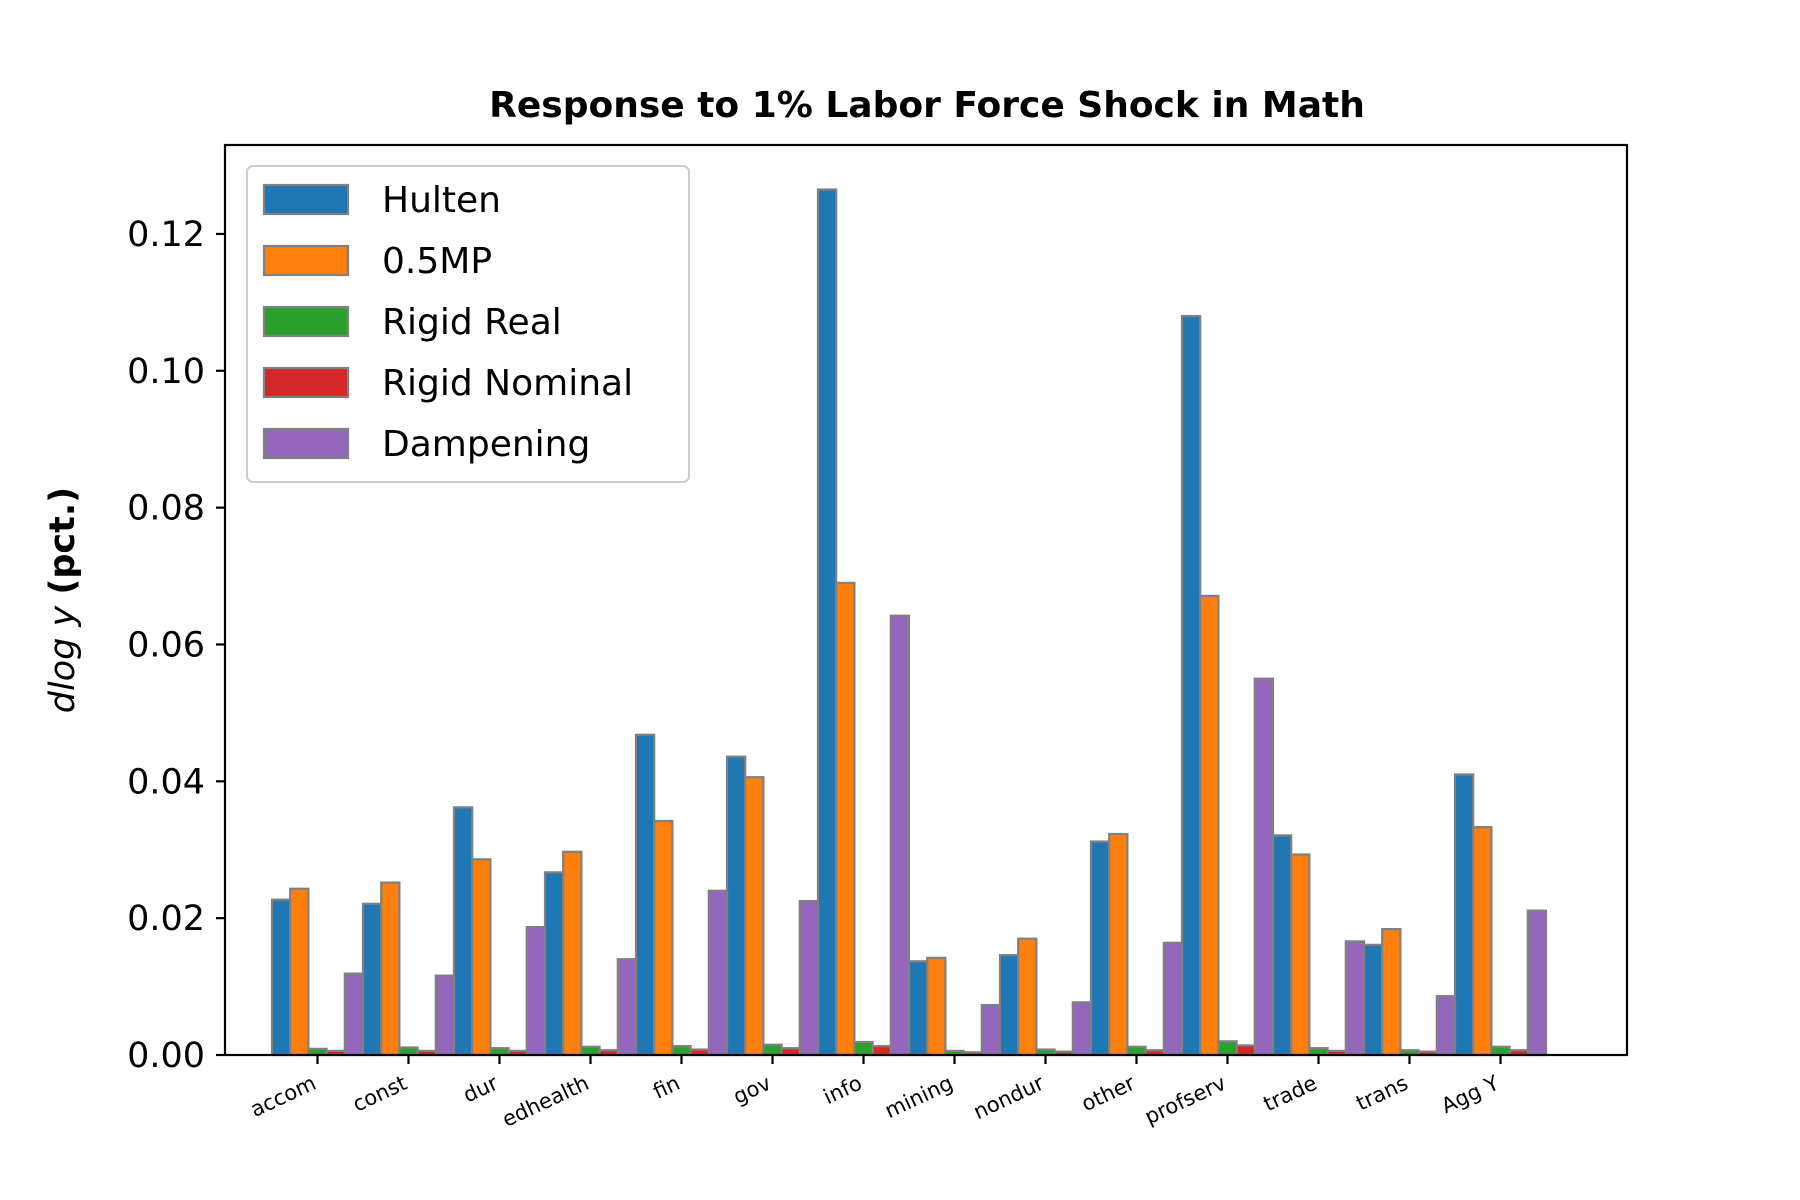 Image resolution: width=1800 pixels, height=1200 pixels. I want to click on bar-dampening-profserv, so click(1264, 867).